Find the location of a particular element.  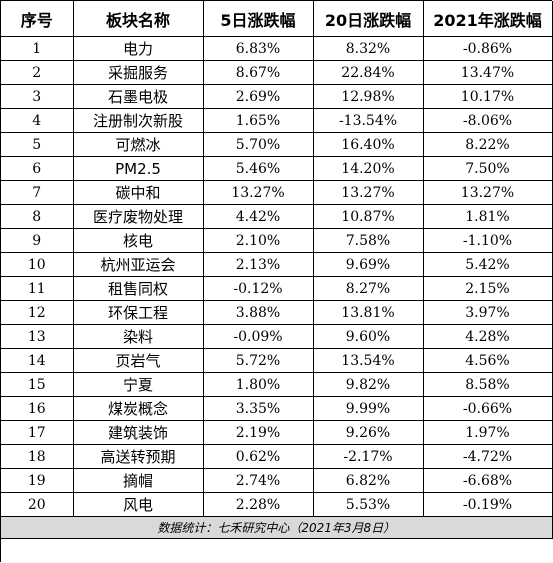

header-row: 序号 板块名称 5日涨跌幅 20日涨跌幅 2021年涨跌幅 is located at coordinates (277, 19).